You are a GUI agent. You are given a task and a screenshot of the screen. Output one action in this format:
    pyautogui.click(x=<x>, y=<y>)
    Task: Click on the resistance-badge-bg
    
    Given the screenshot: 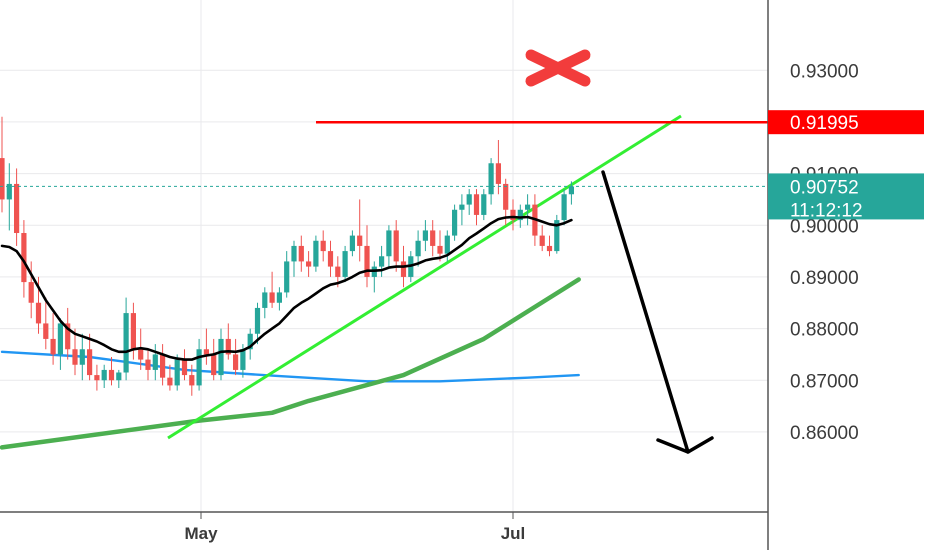 What is the action you would take?
    pyautogui.click(x=846, y=122)
    